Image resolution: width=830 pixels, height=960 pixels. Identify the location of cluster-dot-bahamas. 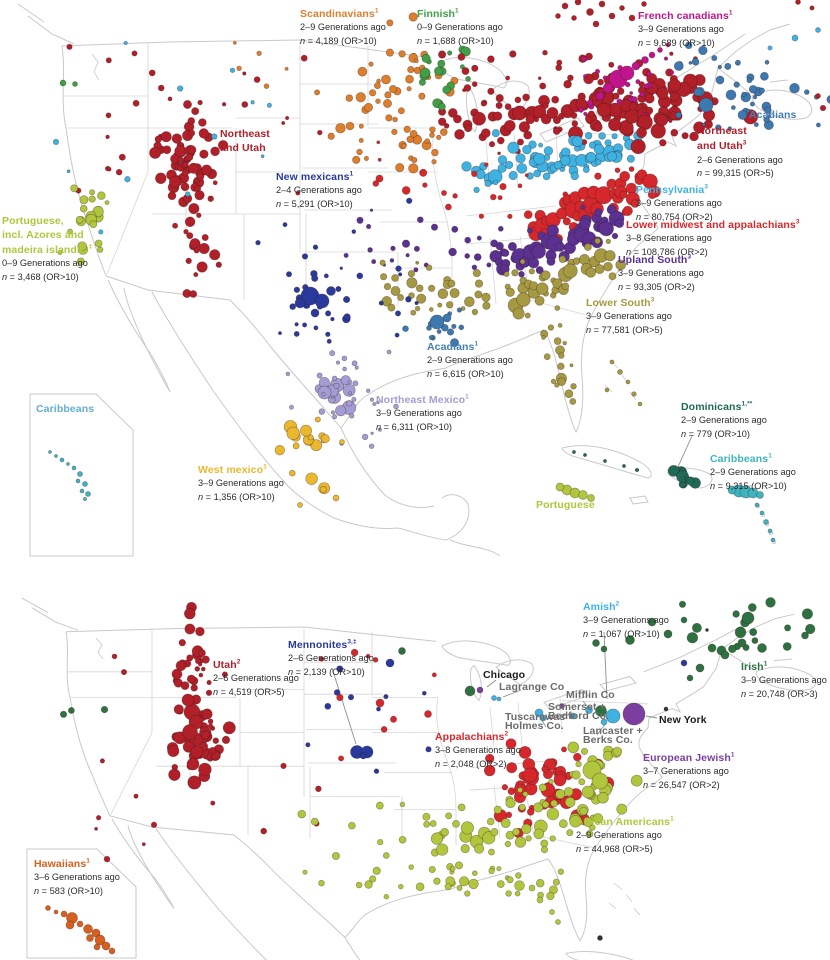
(634, 394).